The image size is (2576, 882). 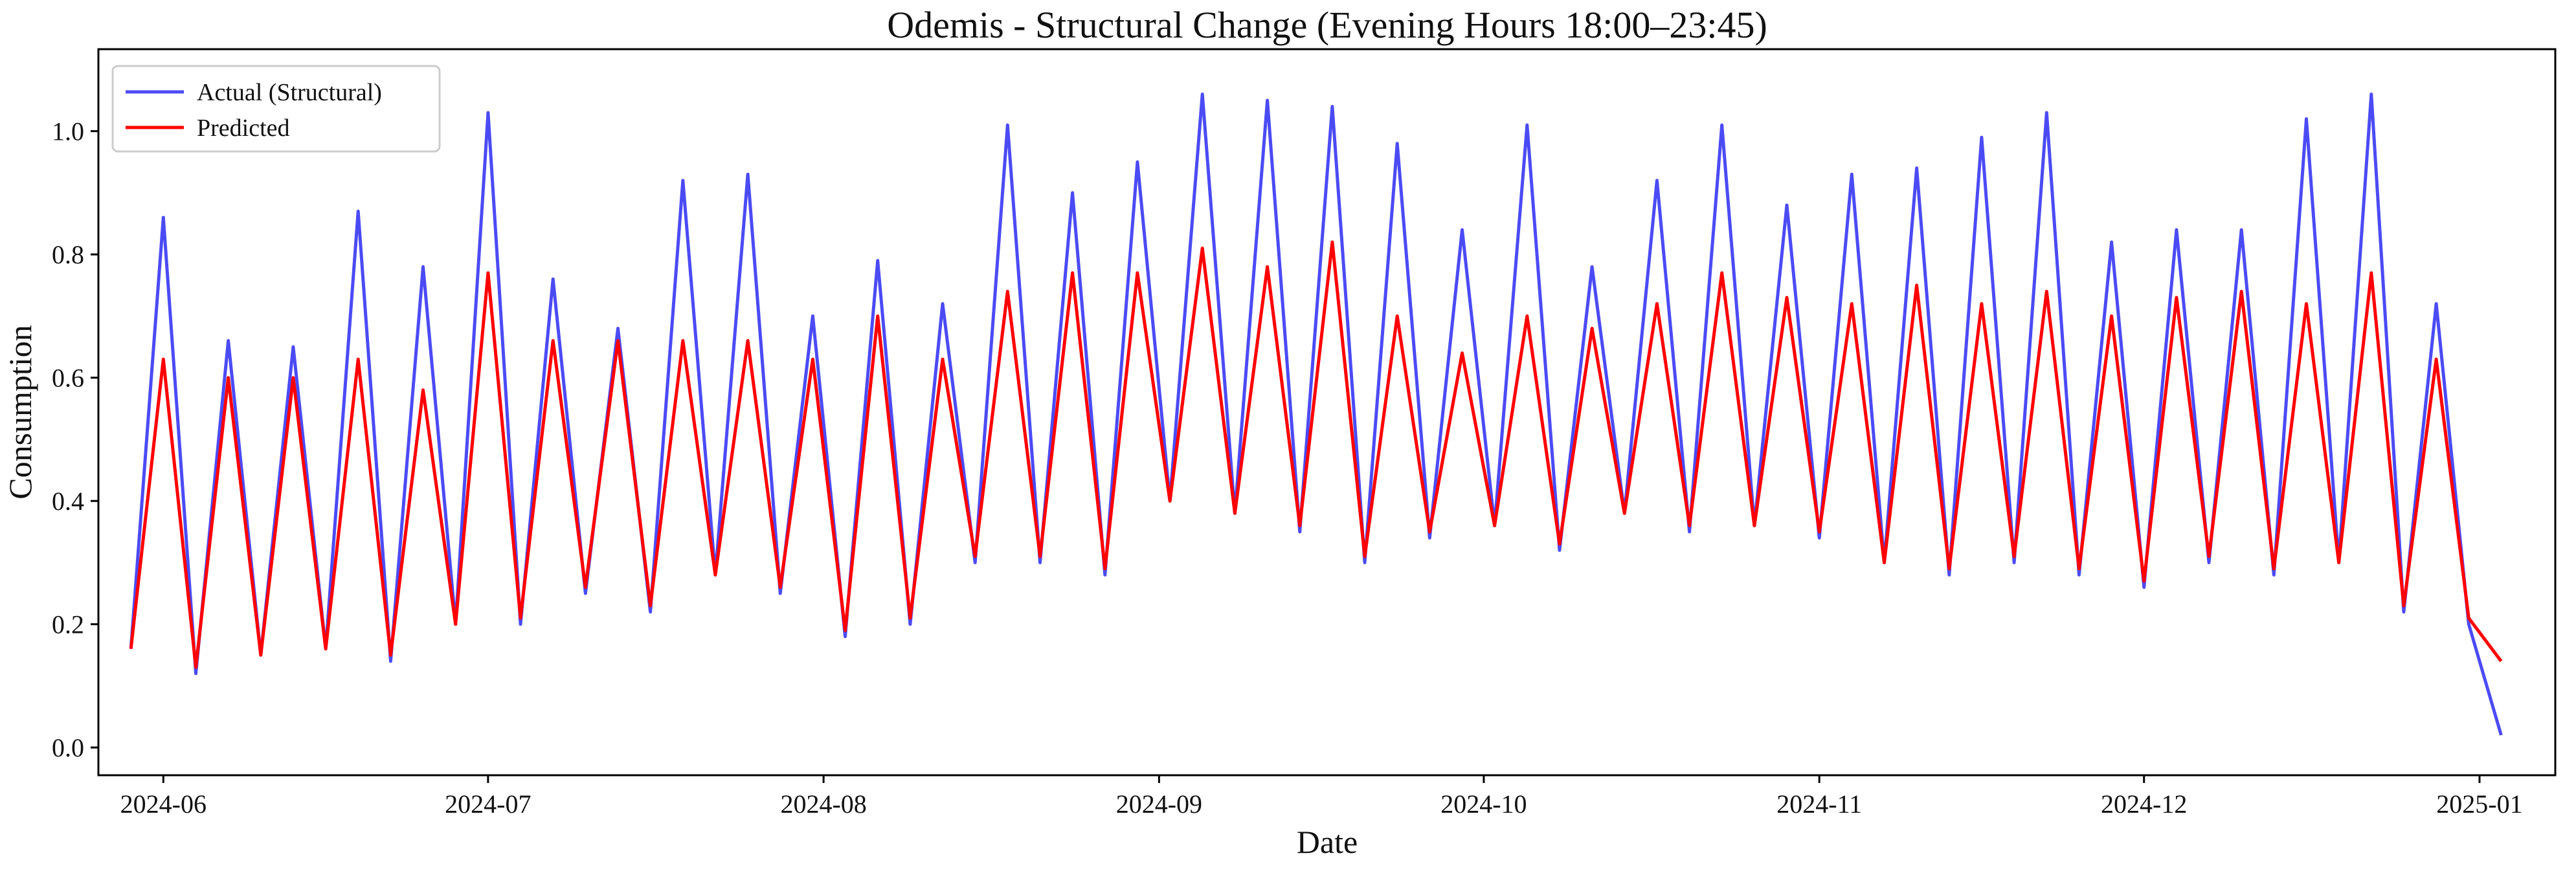 What do you see at coordinates (68, 254) in the screenshot?
I see `y-tick-label: 0.8` at bounding box center [68, 254].